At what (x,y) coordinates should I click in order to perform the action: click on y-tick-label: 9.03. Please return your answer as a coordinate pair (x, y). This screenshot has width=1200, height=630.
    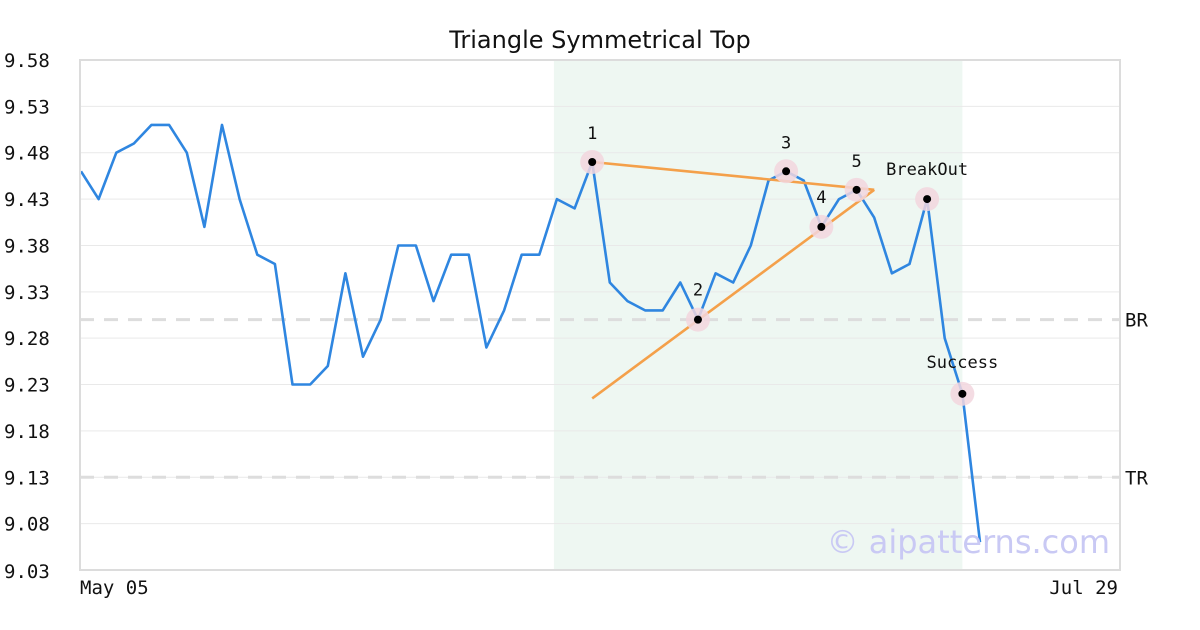
    Looking at the image, I should click on (27, 572).